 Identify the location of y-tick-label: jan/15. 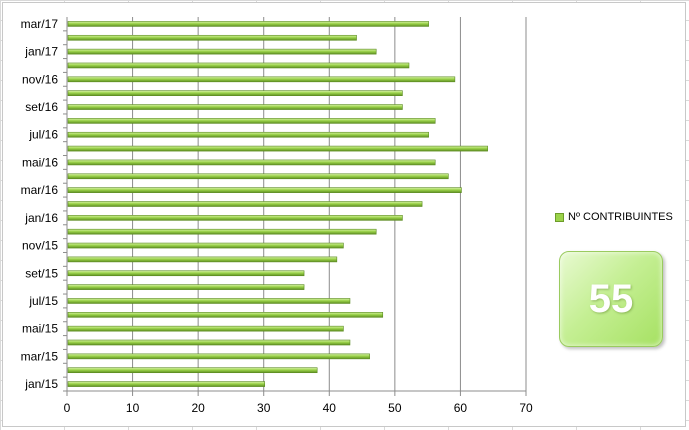
(41, 384).